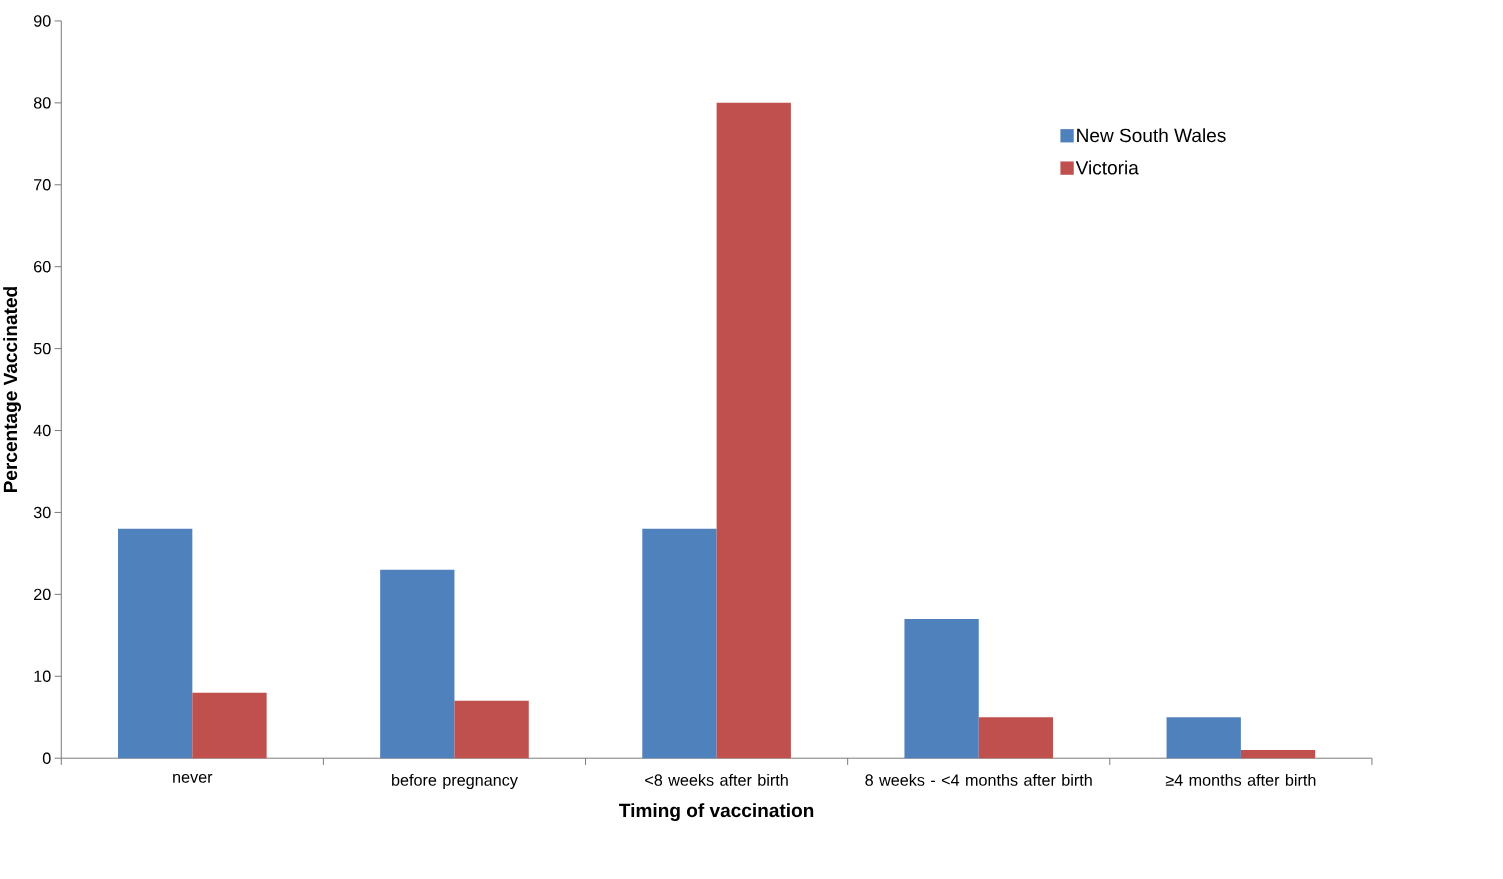 Image resolution: width=1503 pixels, height=879 pixels. Describe the element at coordinates (42, 21) in the screenshot. I see `y-tick-label: 90` at that location.